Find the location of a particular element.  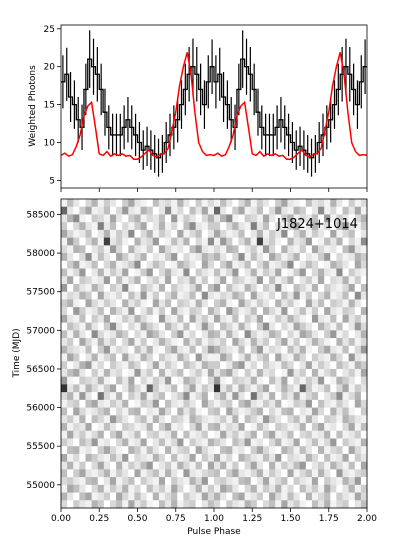

phaseogram-x-tick-label: 0.25 is located at coordinates (99, 519).